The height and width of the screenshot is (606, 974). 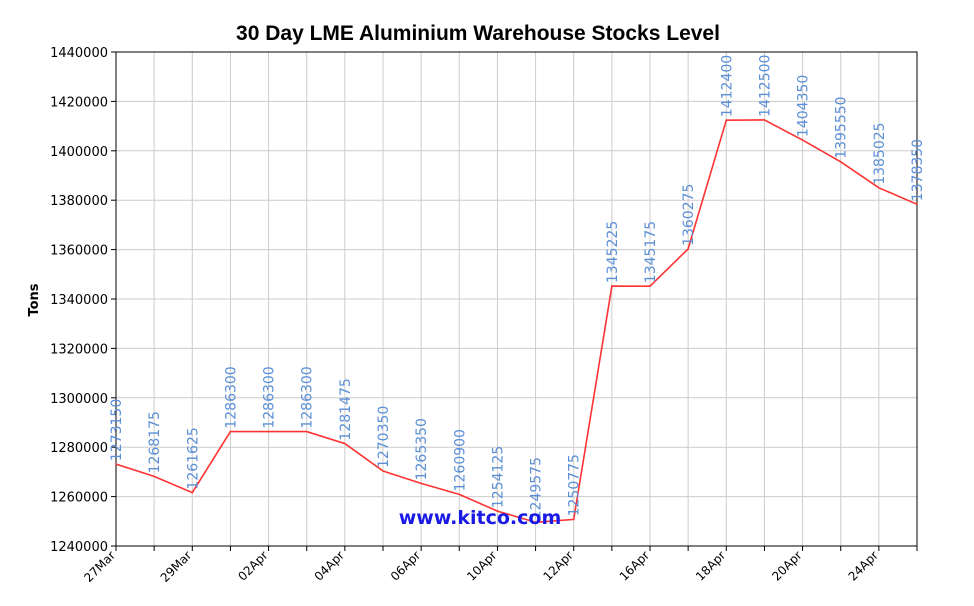 I want to click on data-label: 1360275, so click(x=689, y=215).